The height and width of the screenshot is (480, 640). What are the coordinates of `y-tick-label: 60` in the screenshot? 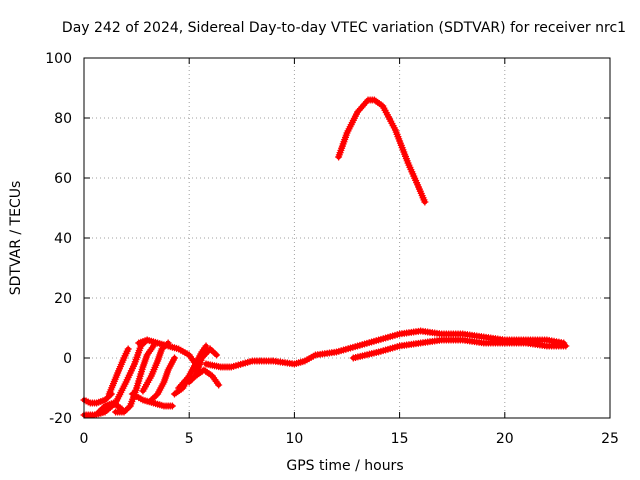 It's located at (63, 179).